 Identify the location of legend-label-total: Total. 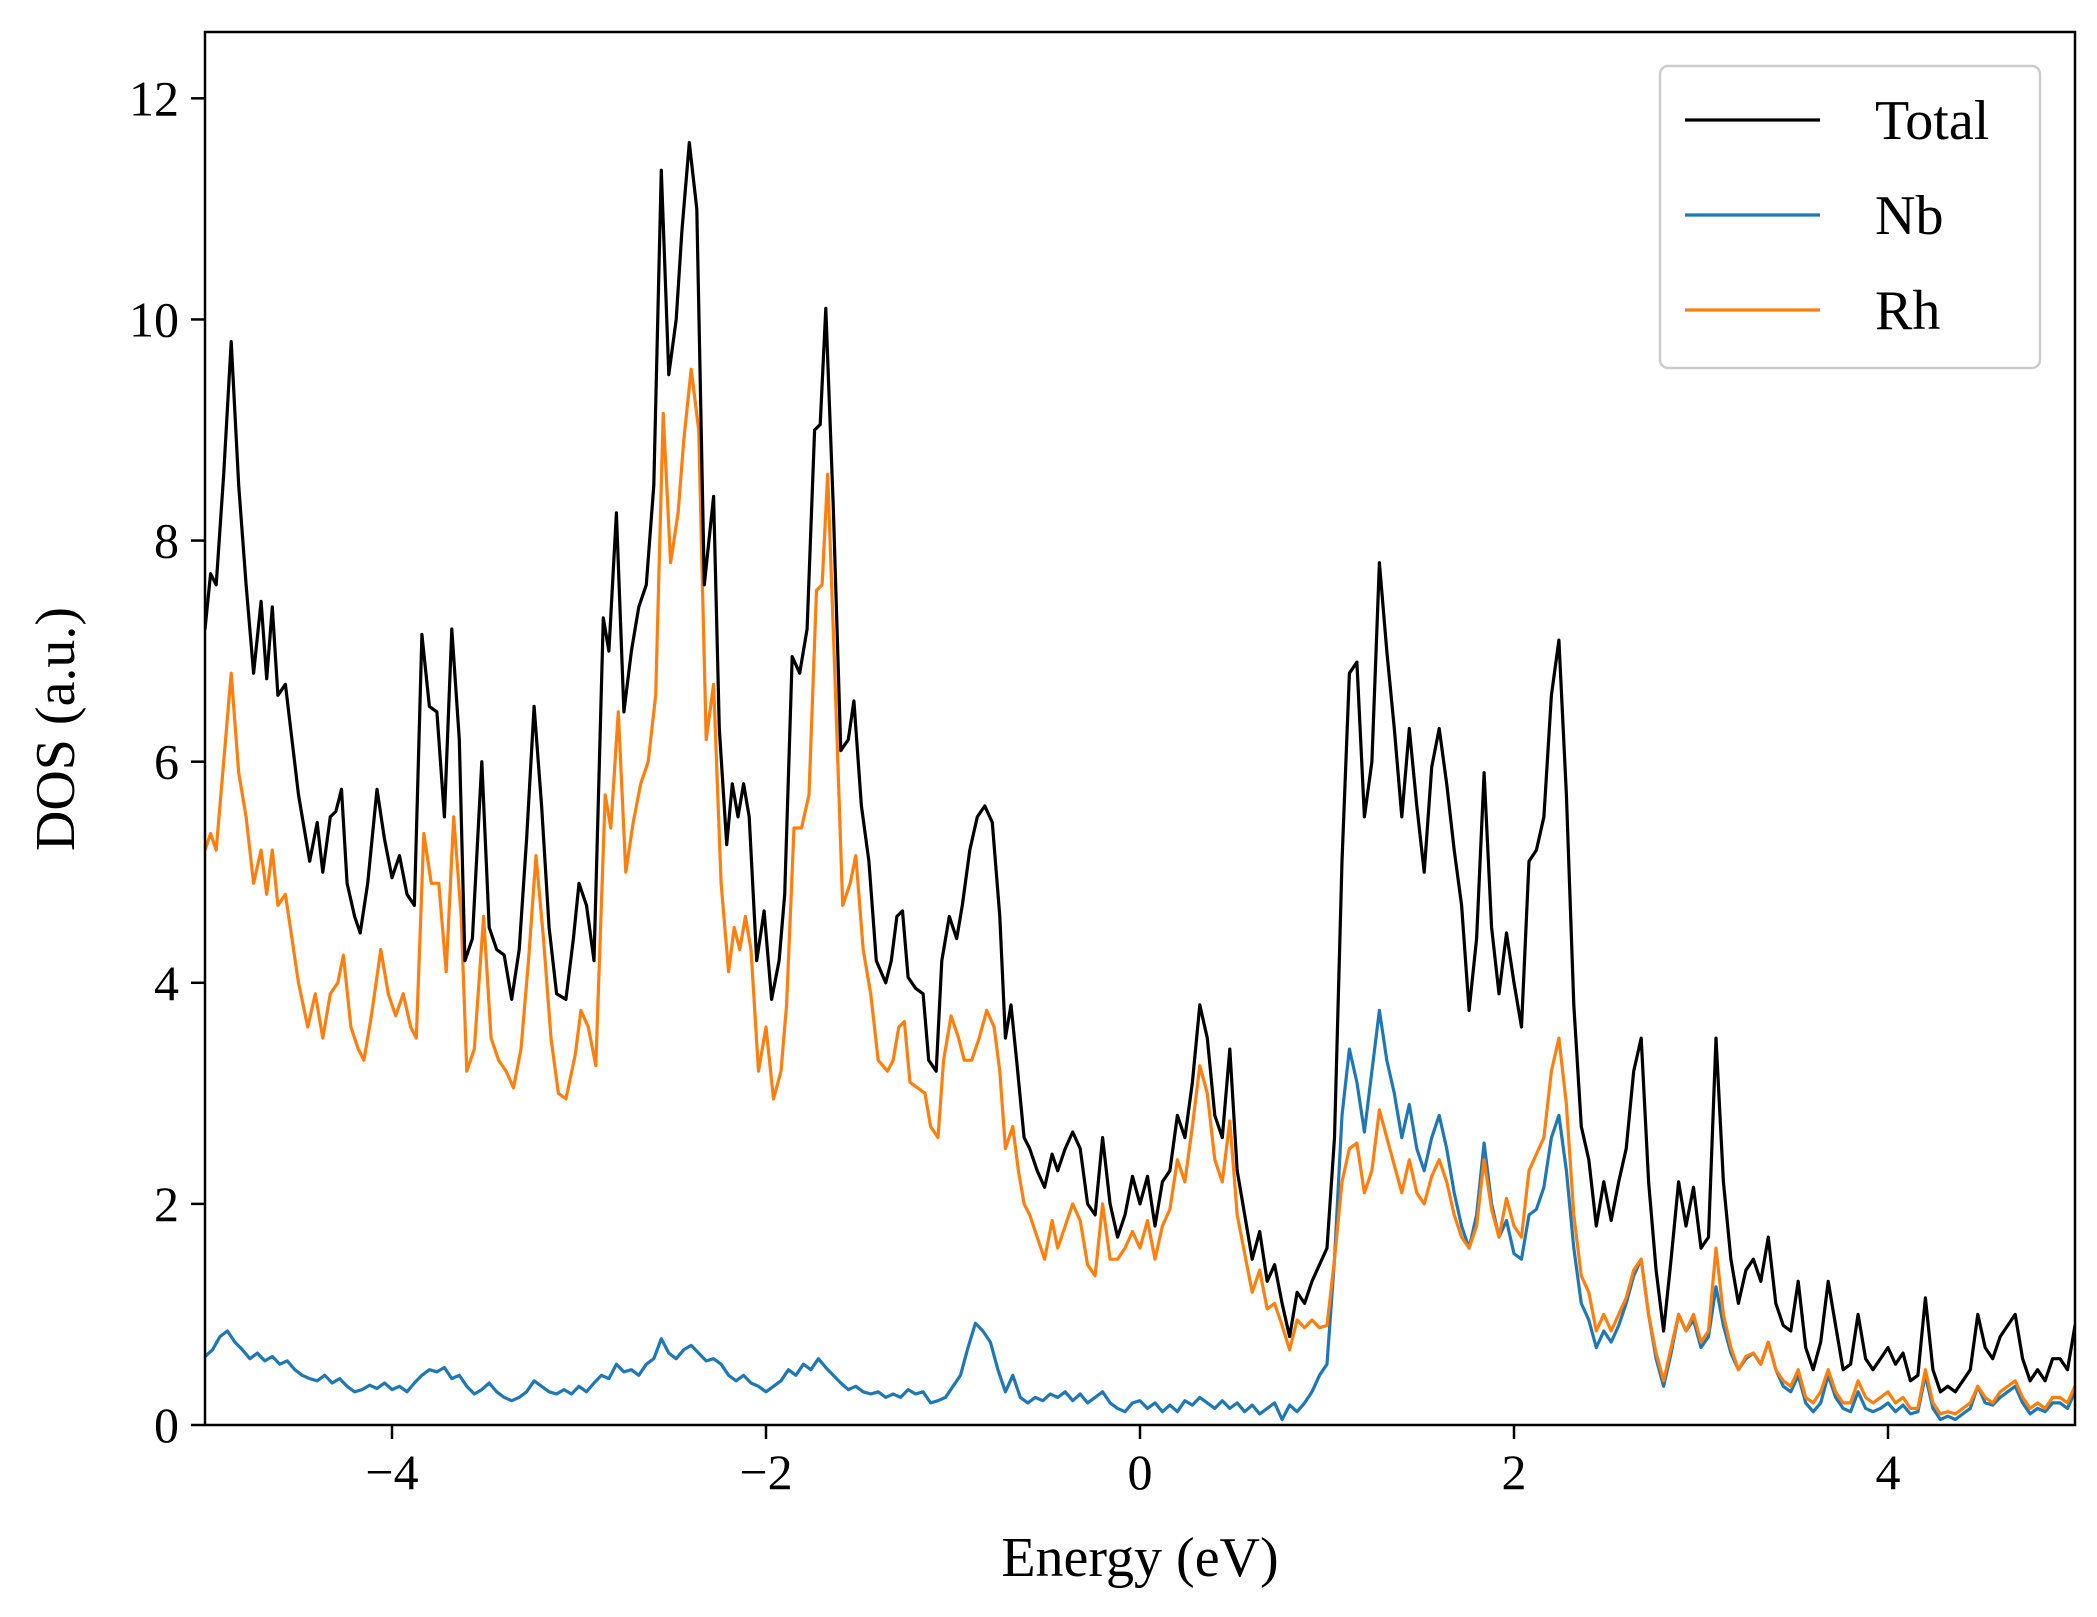
(1932, 121).